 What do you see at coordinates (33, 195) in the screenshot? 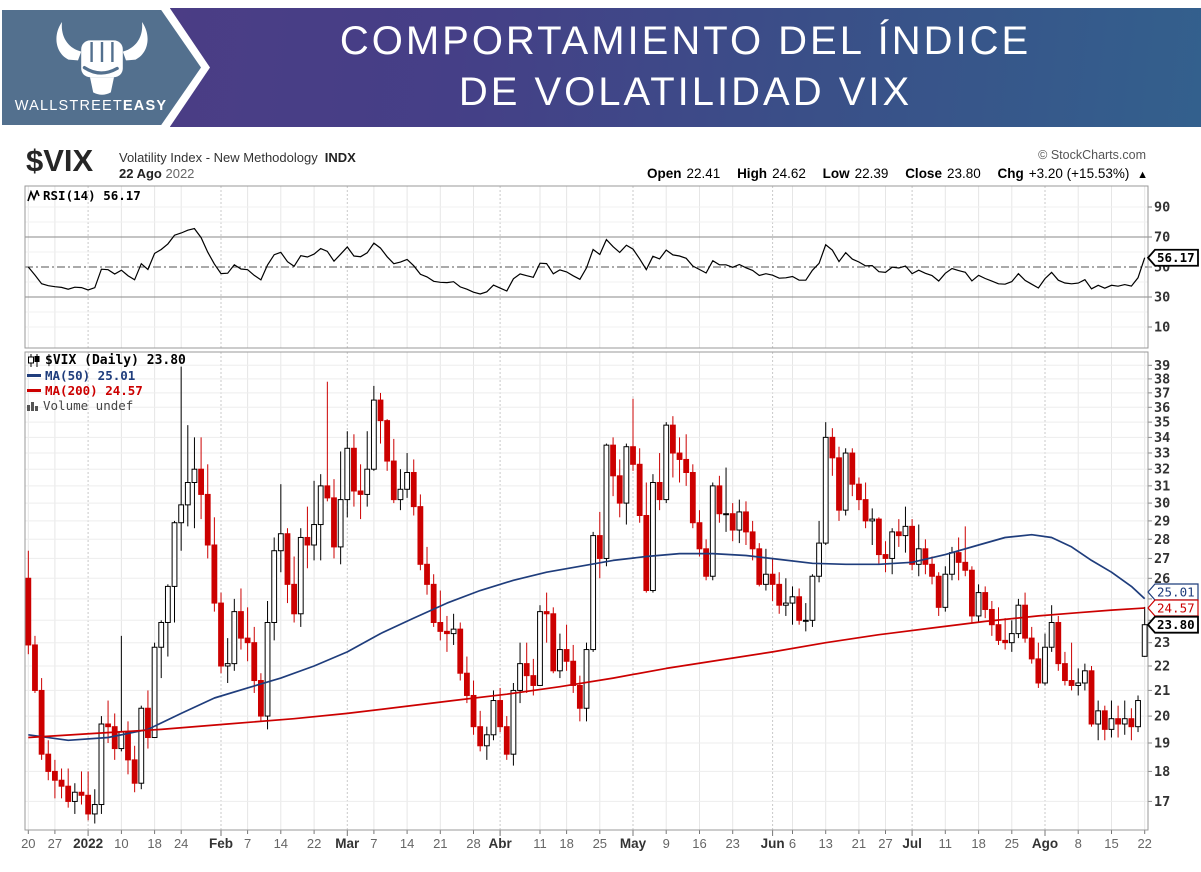
I see `rsi-icon` at bounding box center [33, 195].